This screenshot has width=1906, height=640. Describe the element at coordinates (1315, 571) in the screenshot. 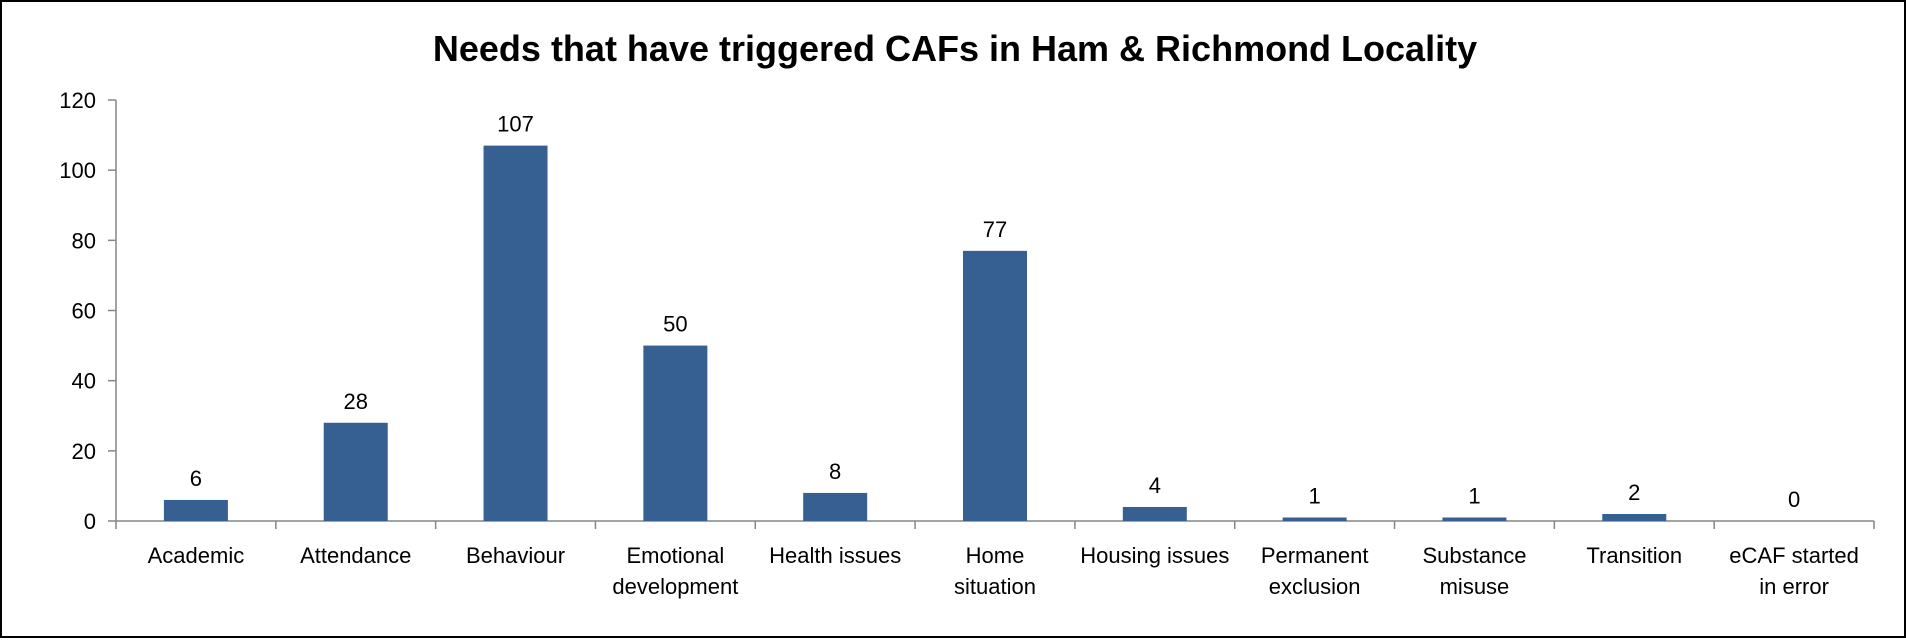

I see `category-label: Permanent exclusion` at that location.